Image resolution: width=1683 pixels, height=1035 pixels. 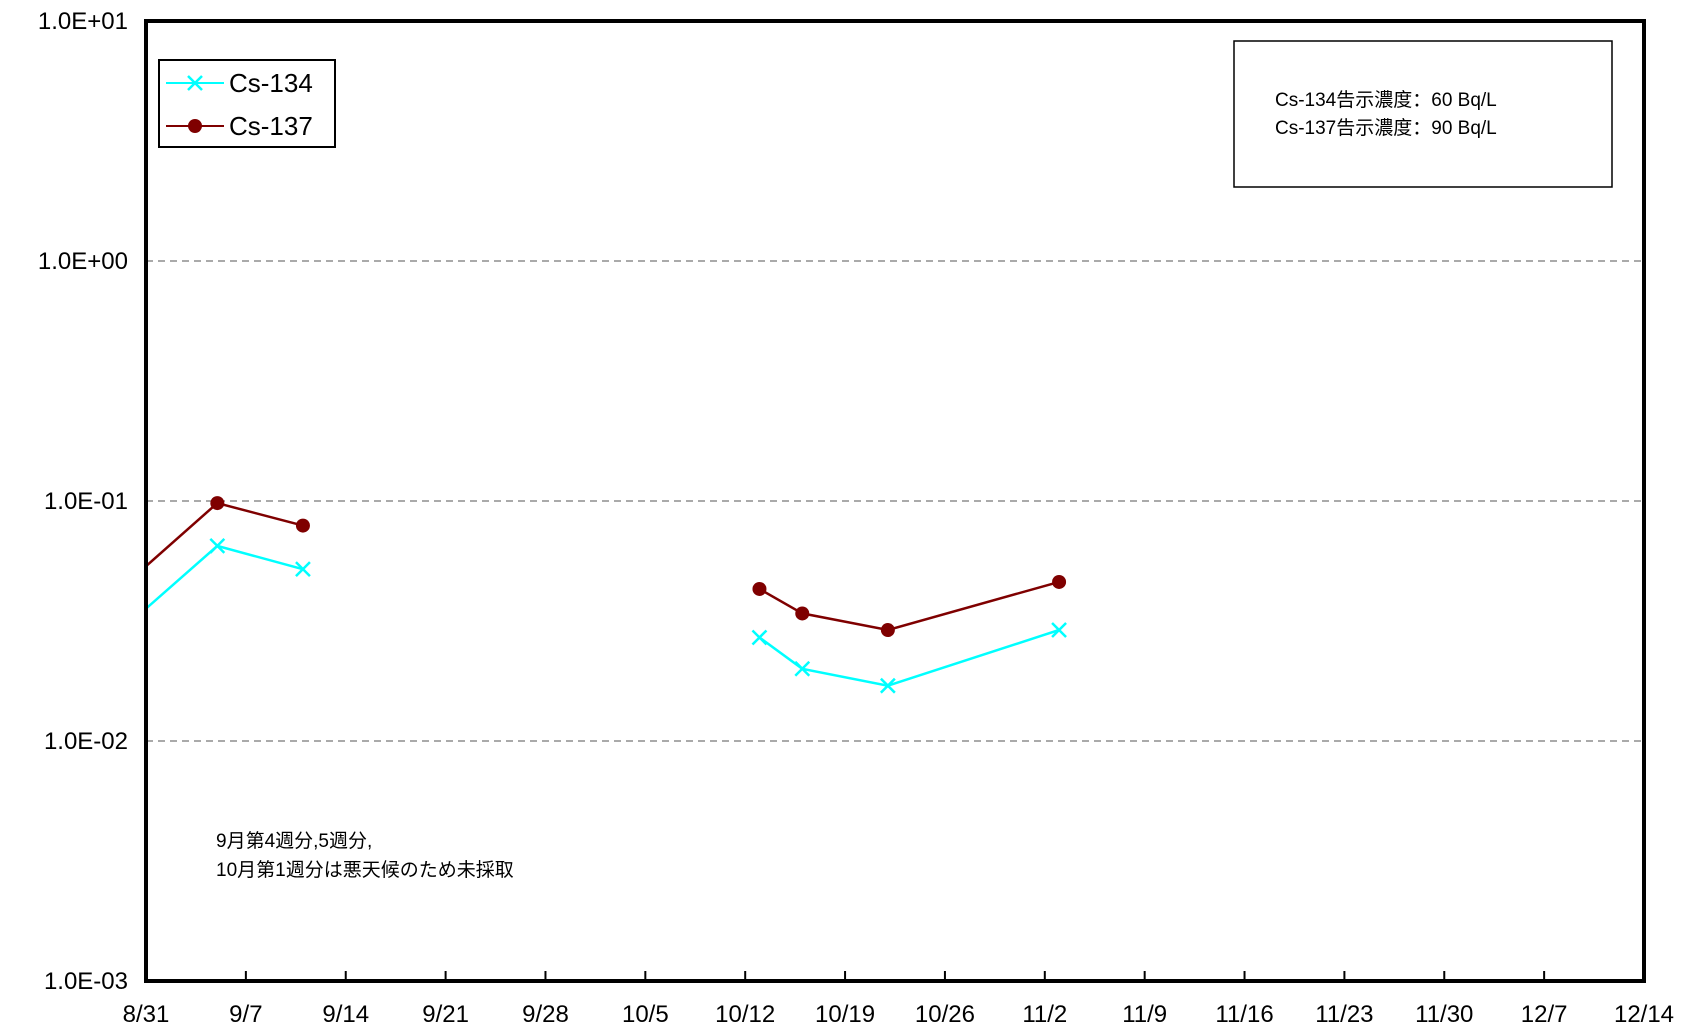 I want to click on series-layer, so click(x=606, y=595).